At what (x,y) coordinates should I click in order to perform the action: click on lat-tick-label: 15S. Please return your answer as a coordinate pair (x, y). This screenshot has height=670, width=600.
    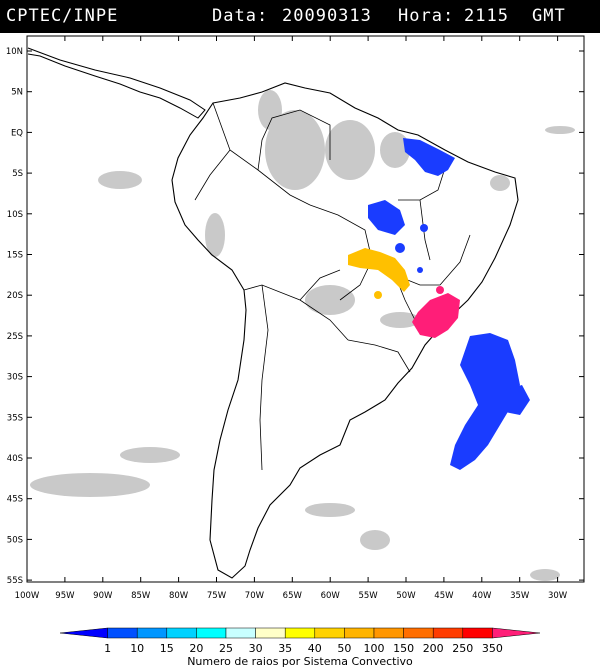
    Looking at the image, I should click on (15, 256).